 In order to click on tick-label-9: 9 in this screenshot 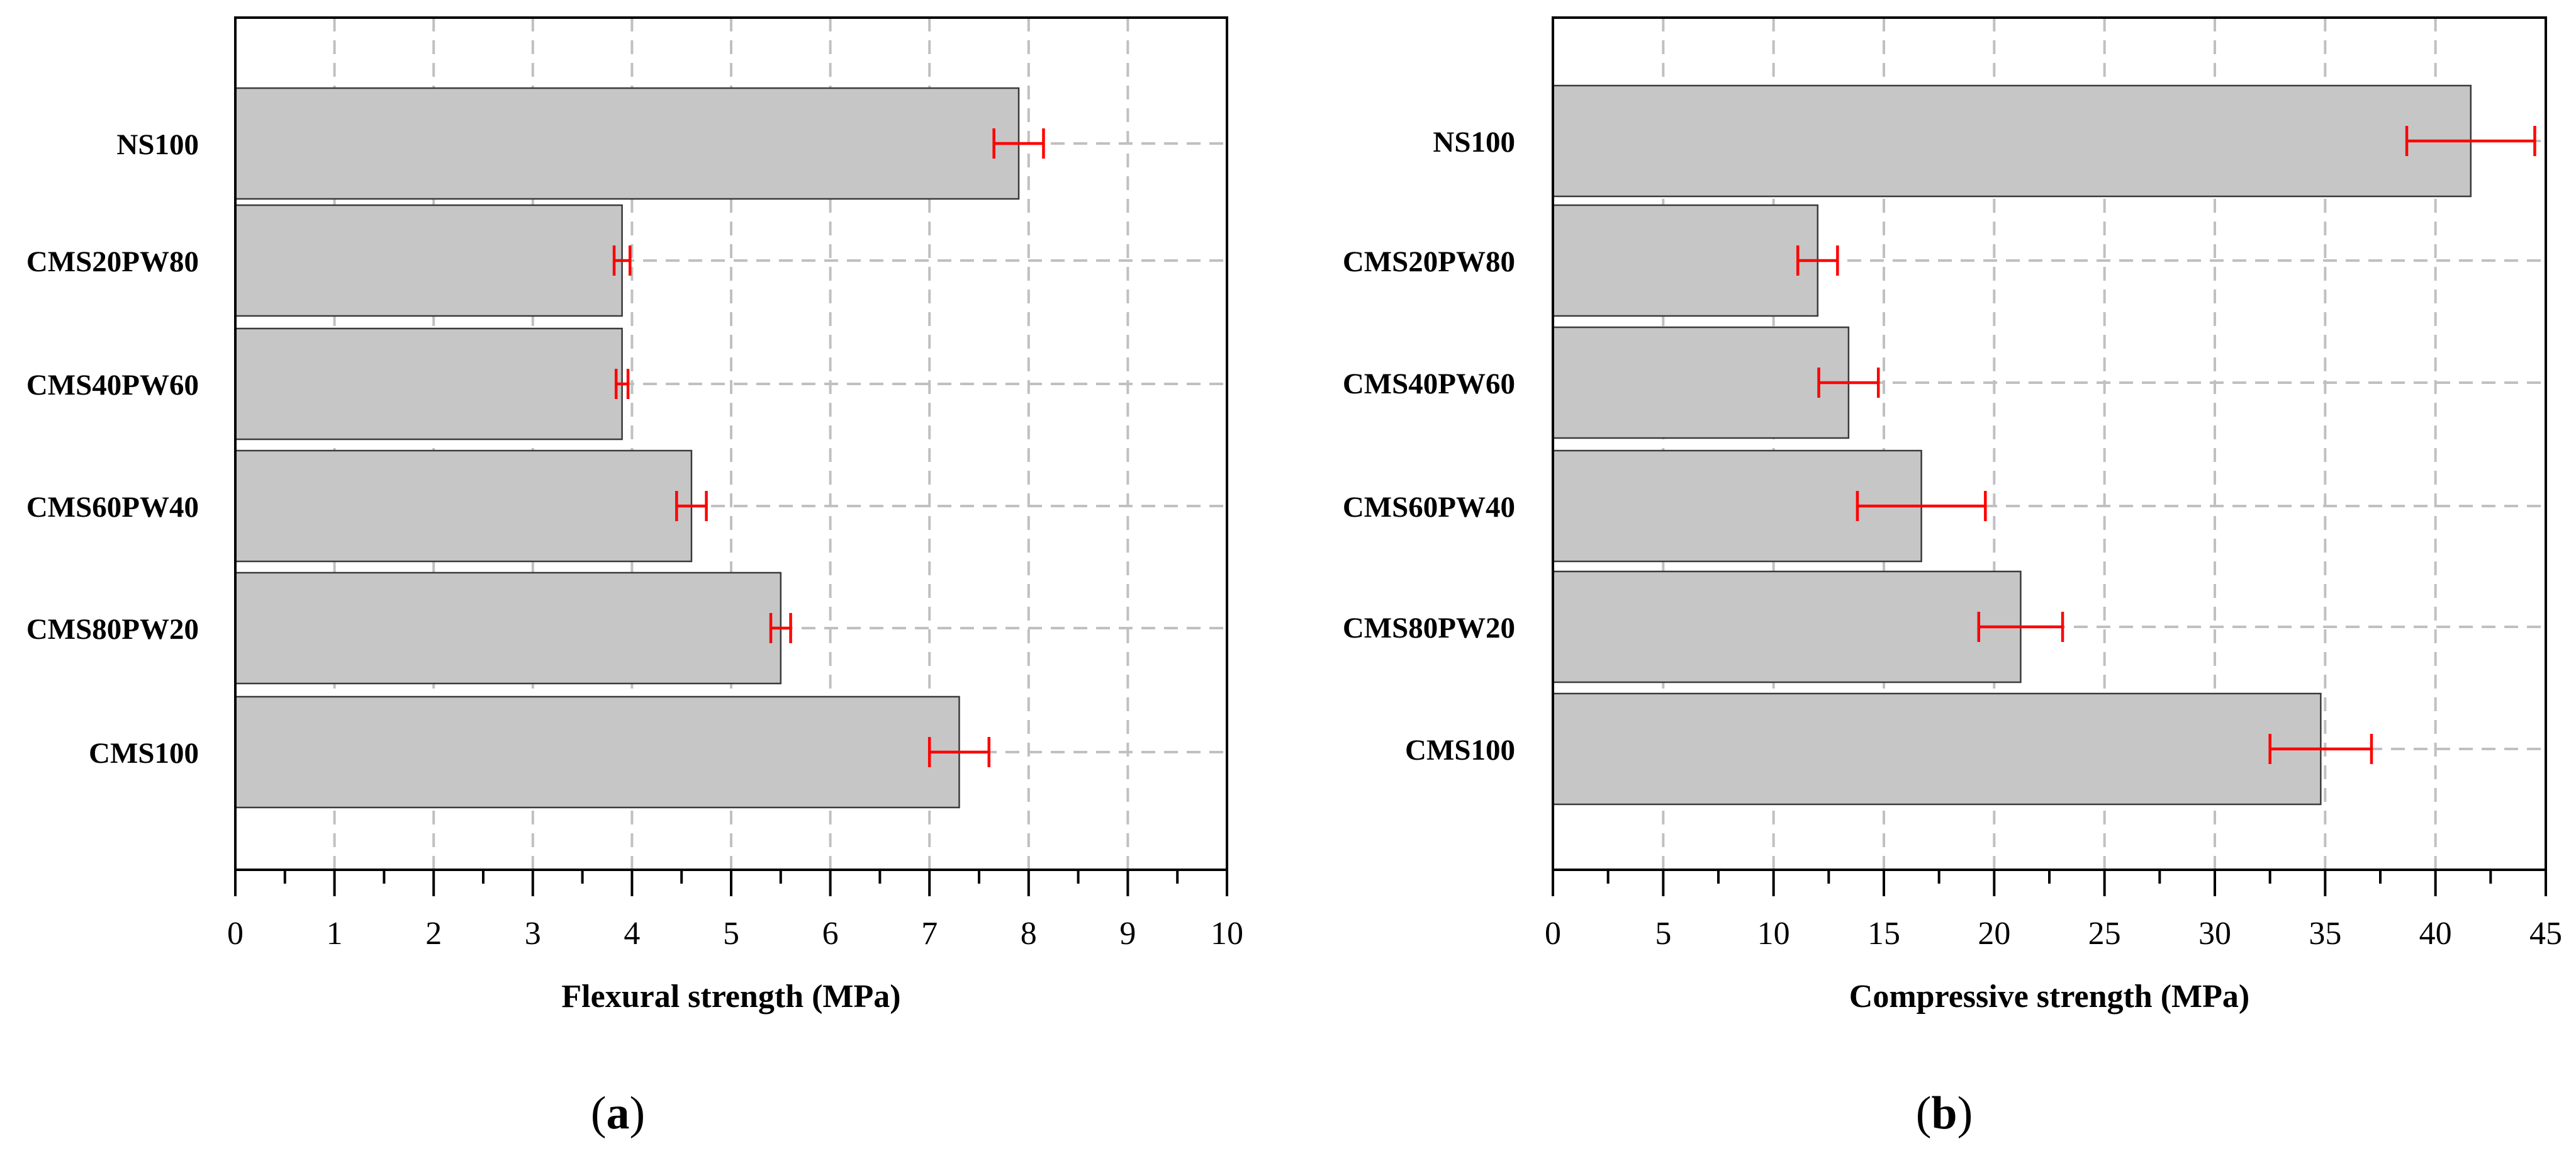, I will do `click(1127, 934)`.